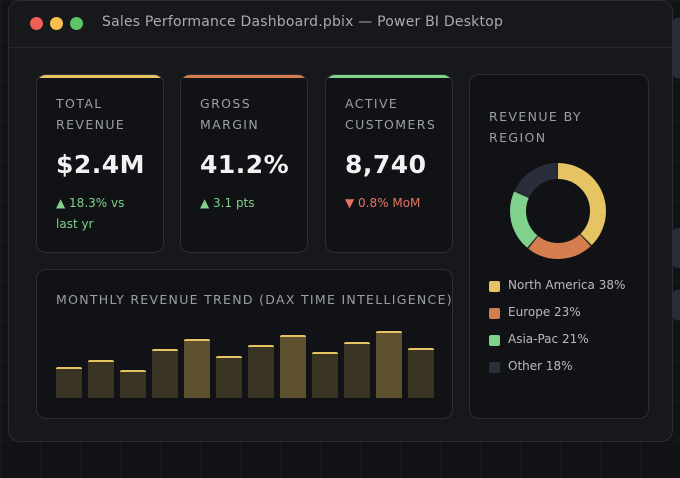 This screenshot has height=478, width=680. I want to click on kpi-value: $2.4M, so click(101, 164).